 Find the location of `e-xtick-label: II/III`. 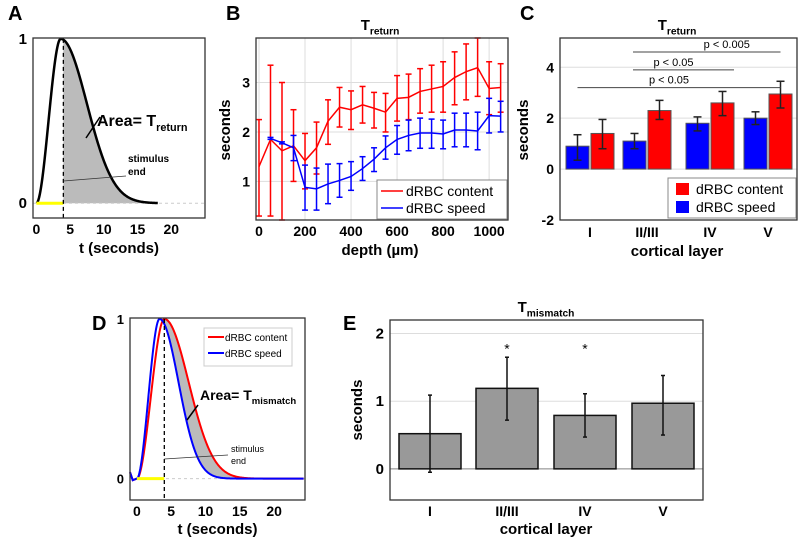

e-xtick-label: II/III is located at coordinates (506, 511).